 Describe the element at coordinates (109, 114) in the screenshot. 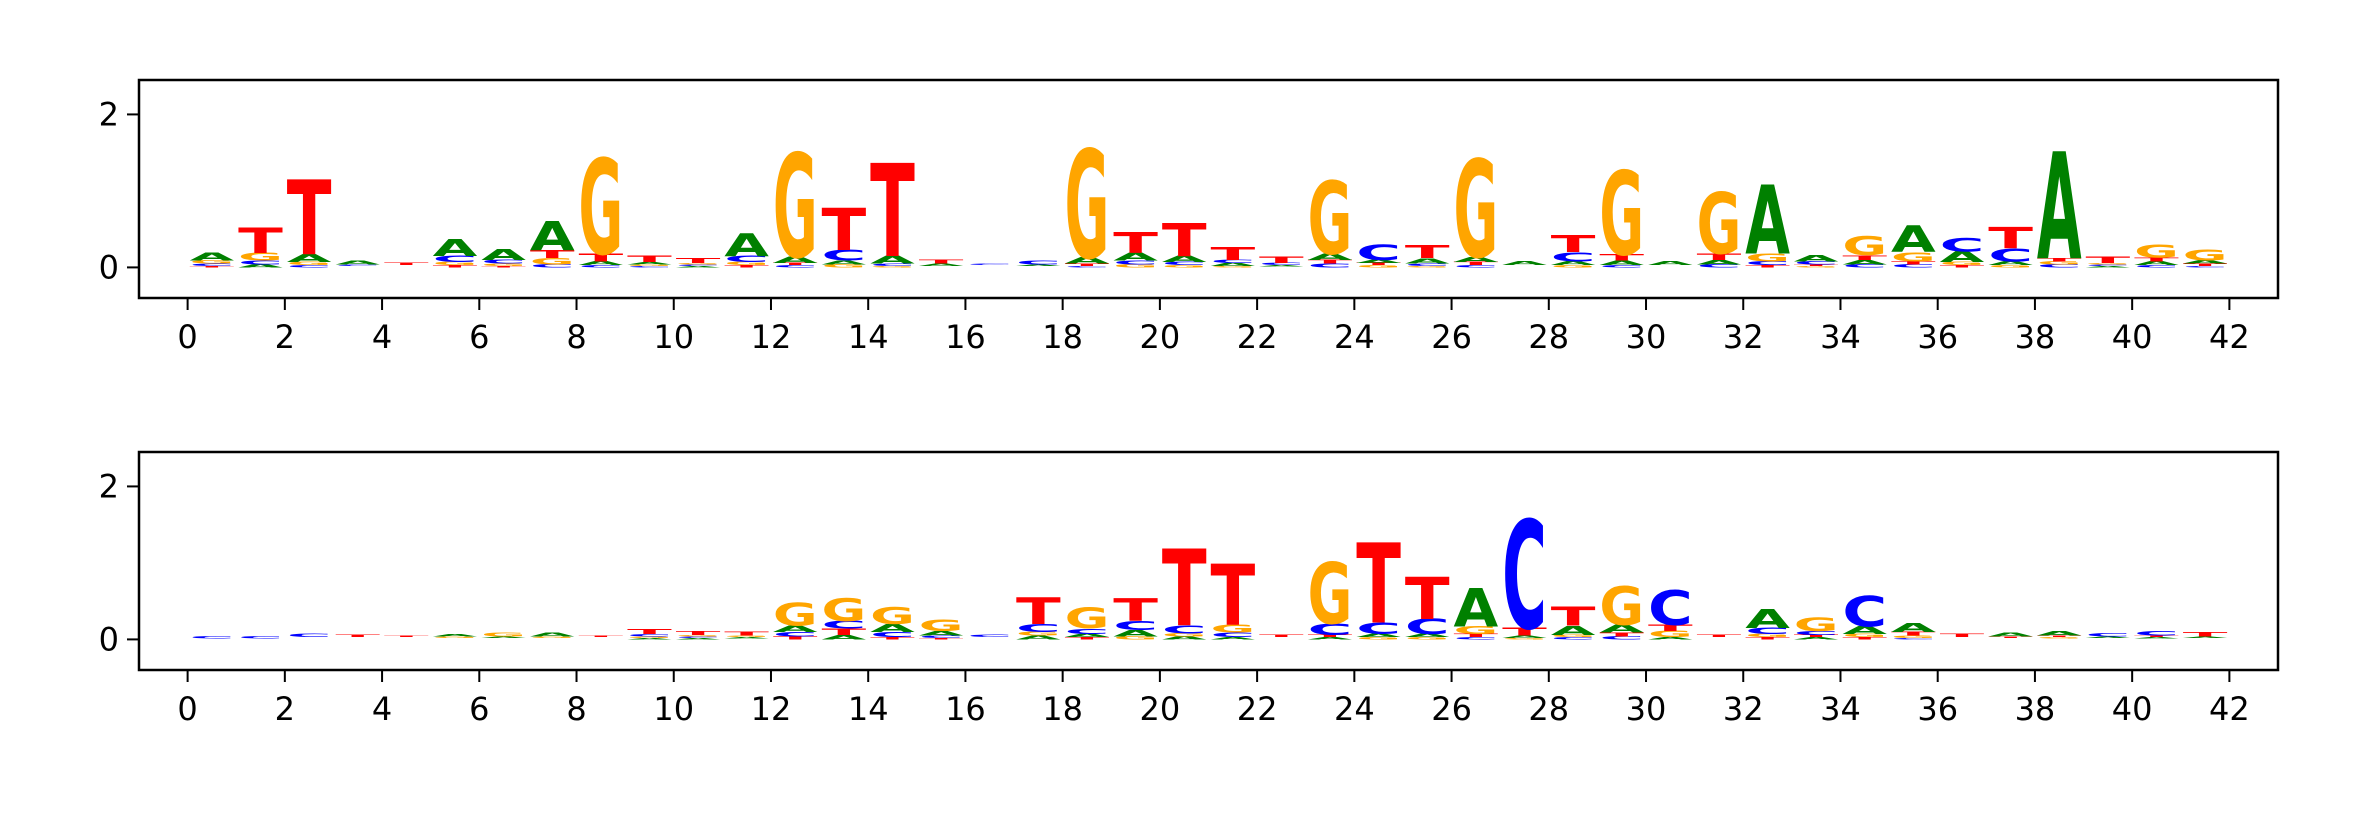

I see `y-tick-label: 2` at that location.